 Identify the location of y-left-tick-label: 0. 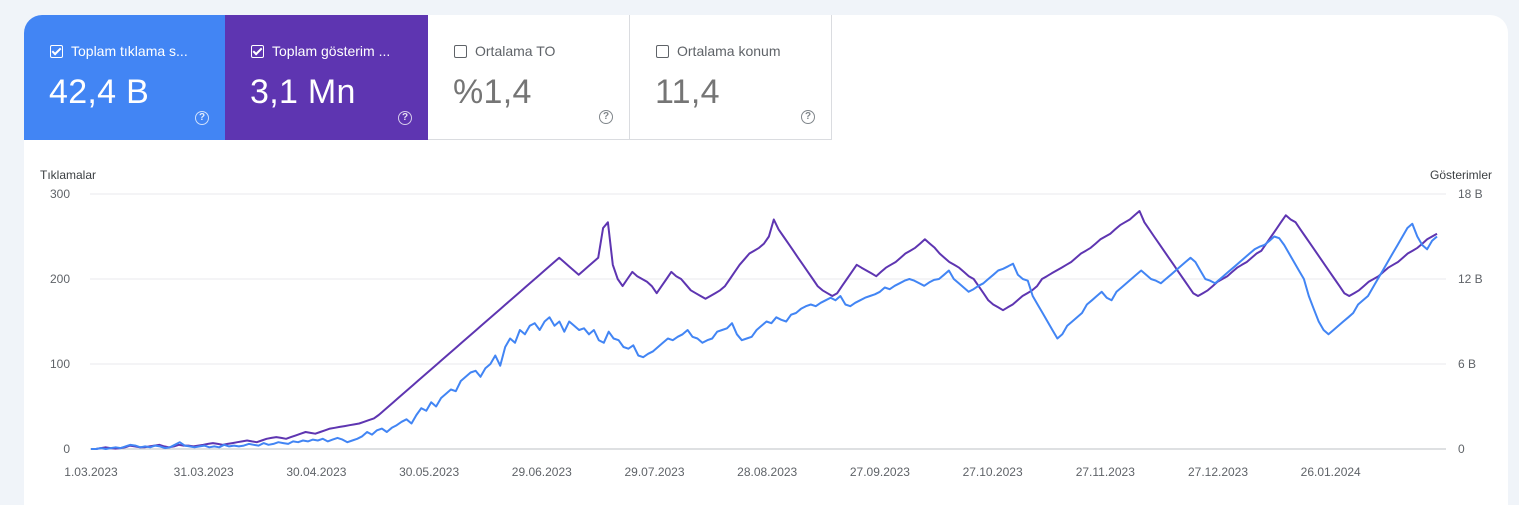
(66, 449).